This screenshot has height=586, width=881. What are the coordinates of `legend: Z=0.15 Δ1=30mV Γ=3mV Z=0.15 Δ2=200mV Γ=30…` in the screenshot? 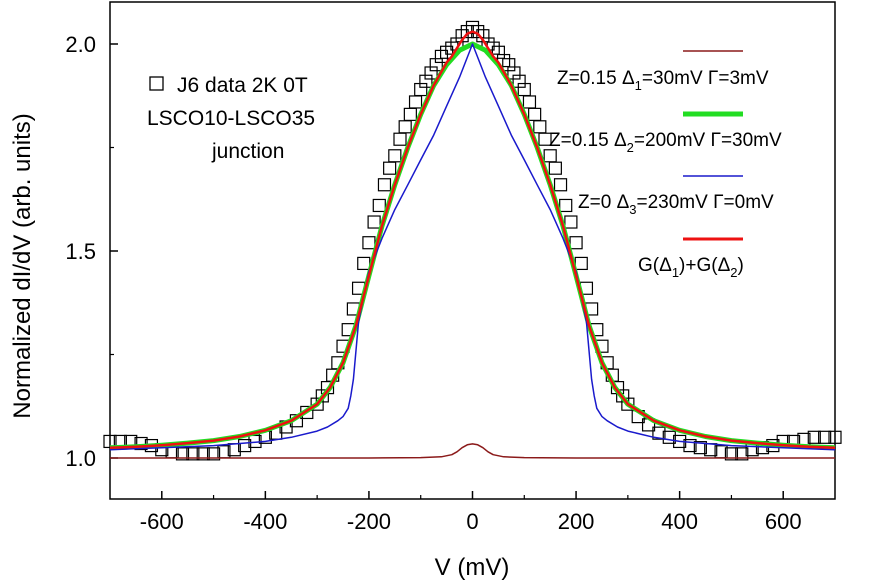 It's located at (665, 165).